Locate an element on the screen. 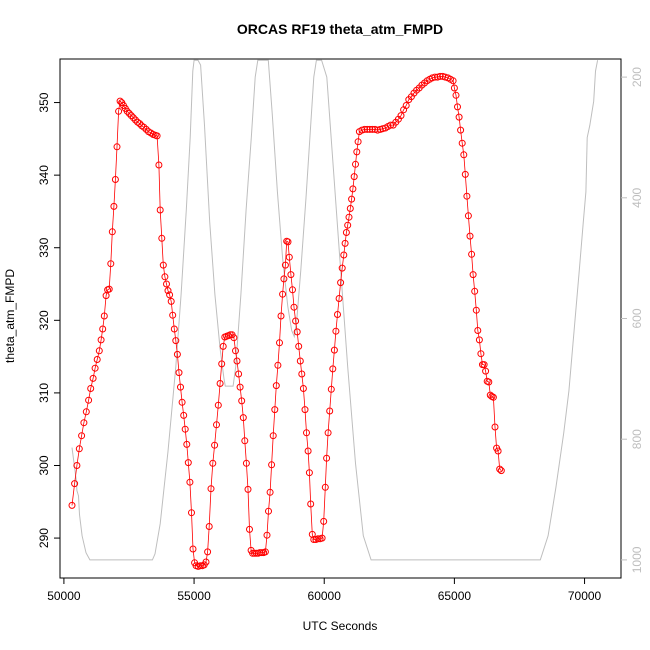 The width and height of the screenshot is (650, 650). x-tick-label: 55000 is located at coordinates (194, 596).